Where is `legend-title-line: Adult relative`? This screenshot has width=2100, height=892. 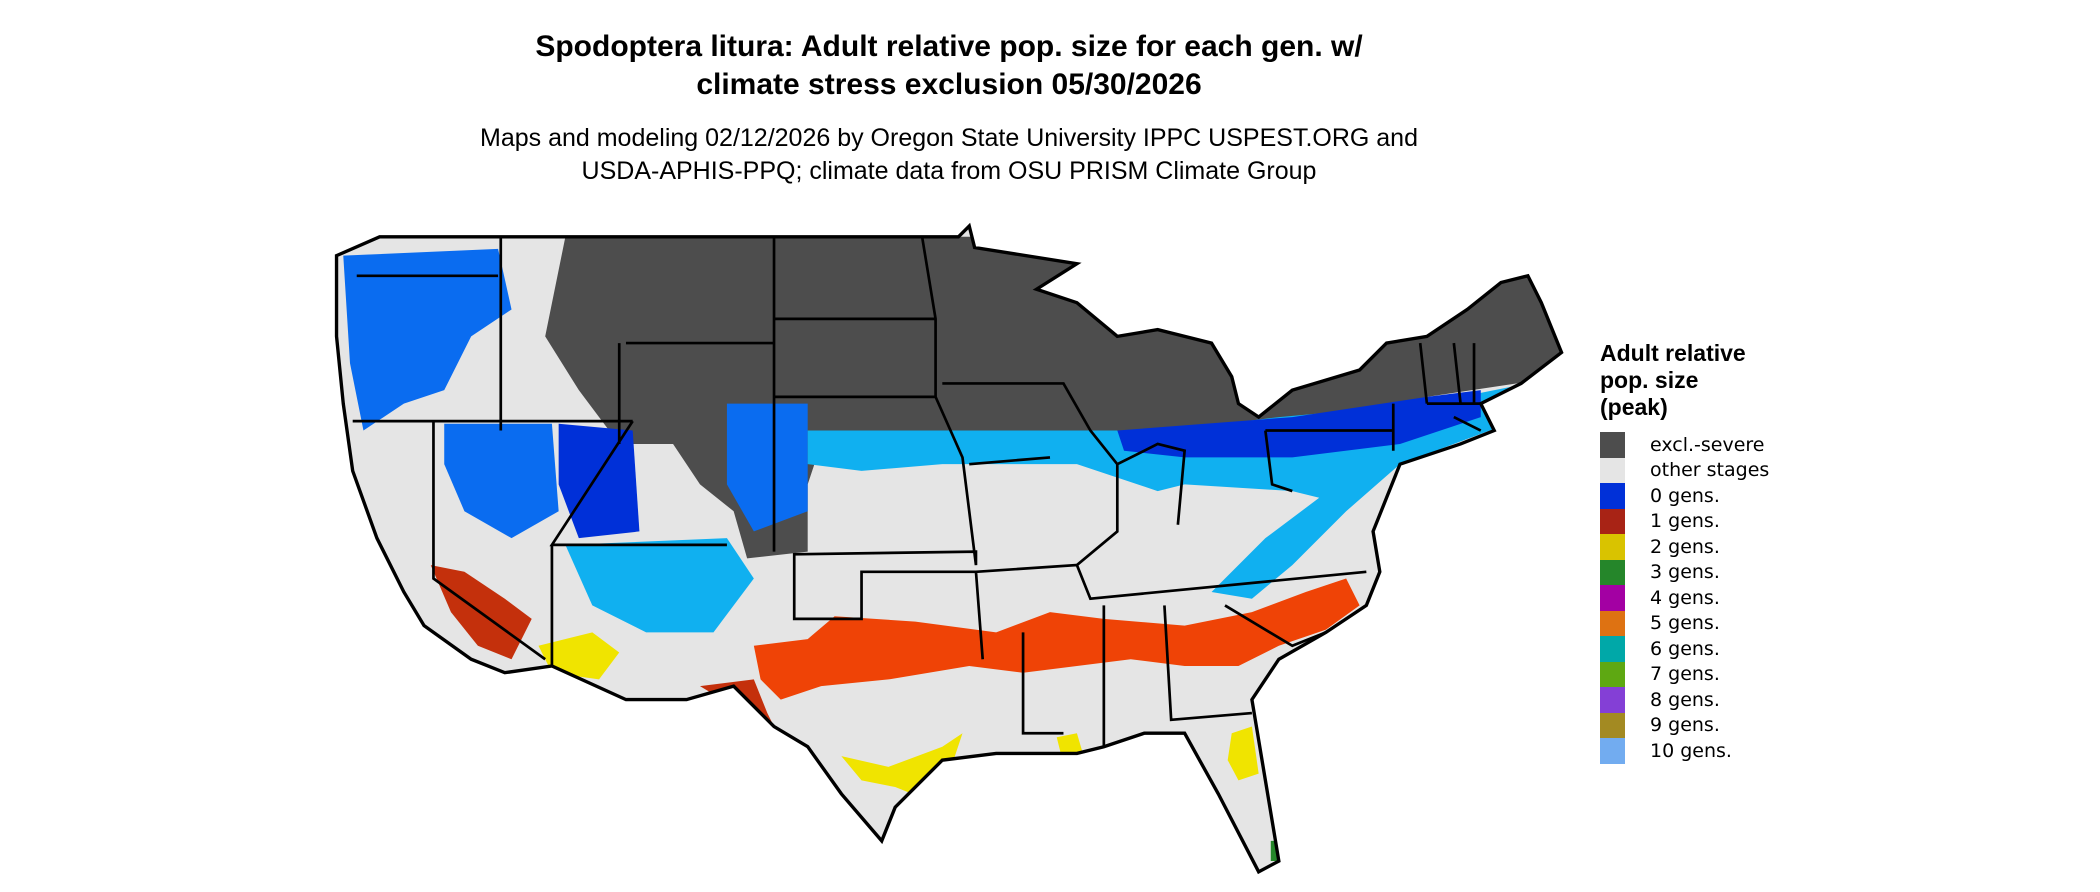
legend-title-line: Adult relative is located at coordinates (1673, 353).